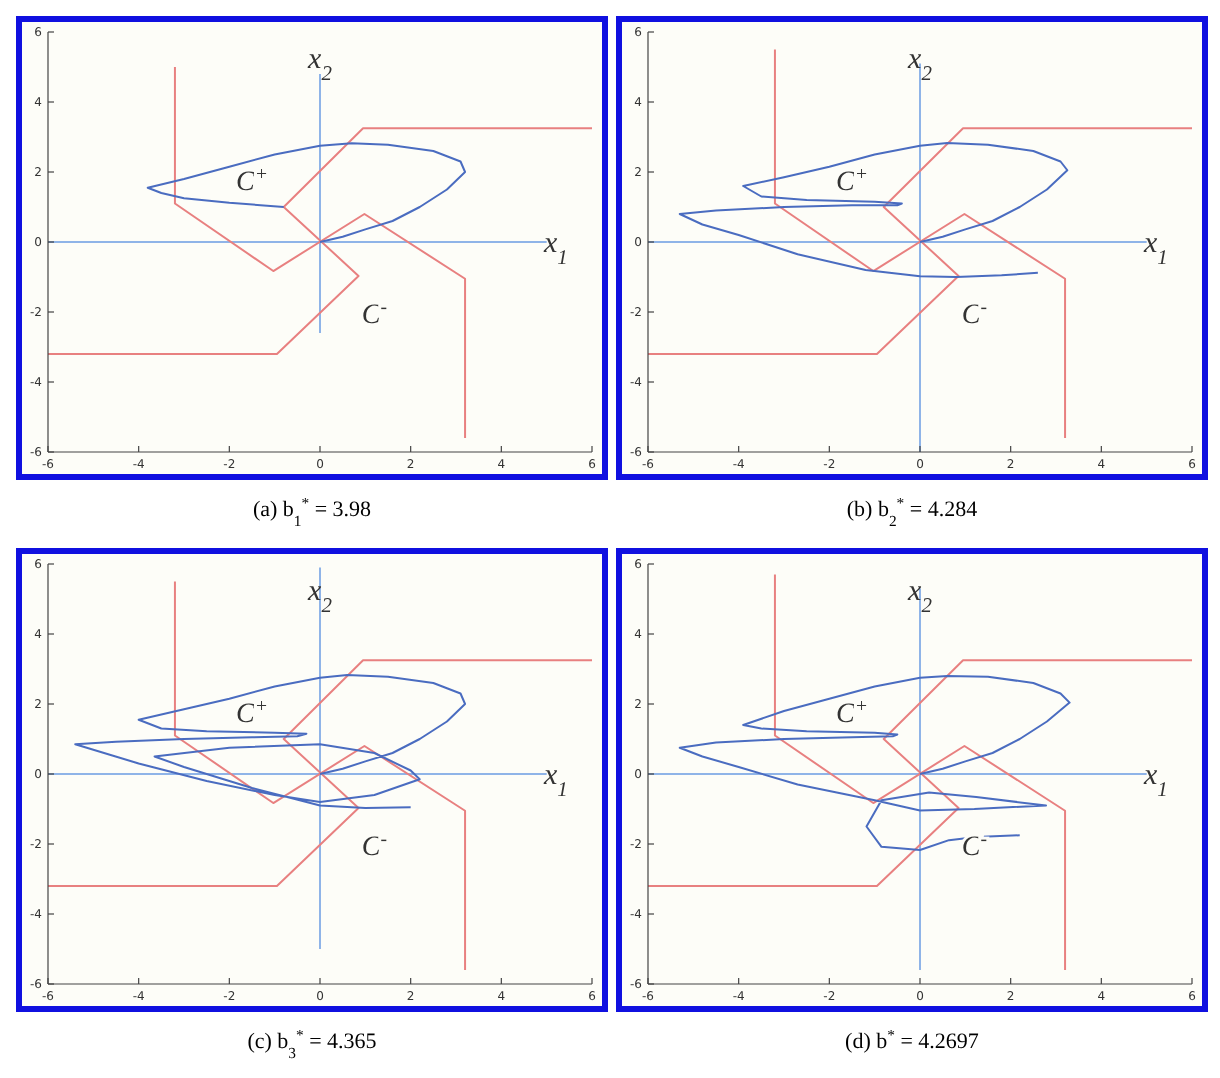 This screenshot has width=1220, height=1078. I want to click on text: (d) b$^{*}$ = 4.2697, so click(912, 1039).